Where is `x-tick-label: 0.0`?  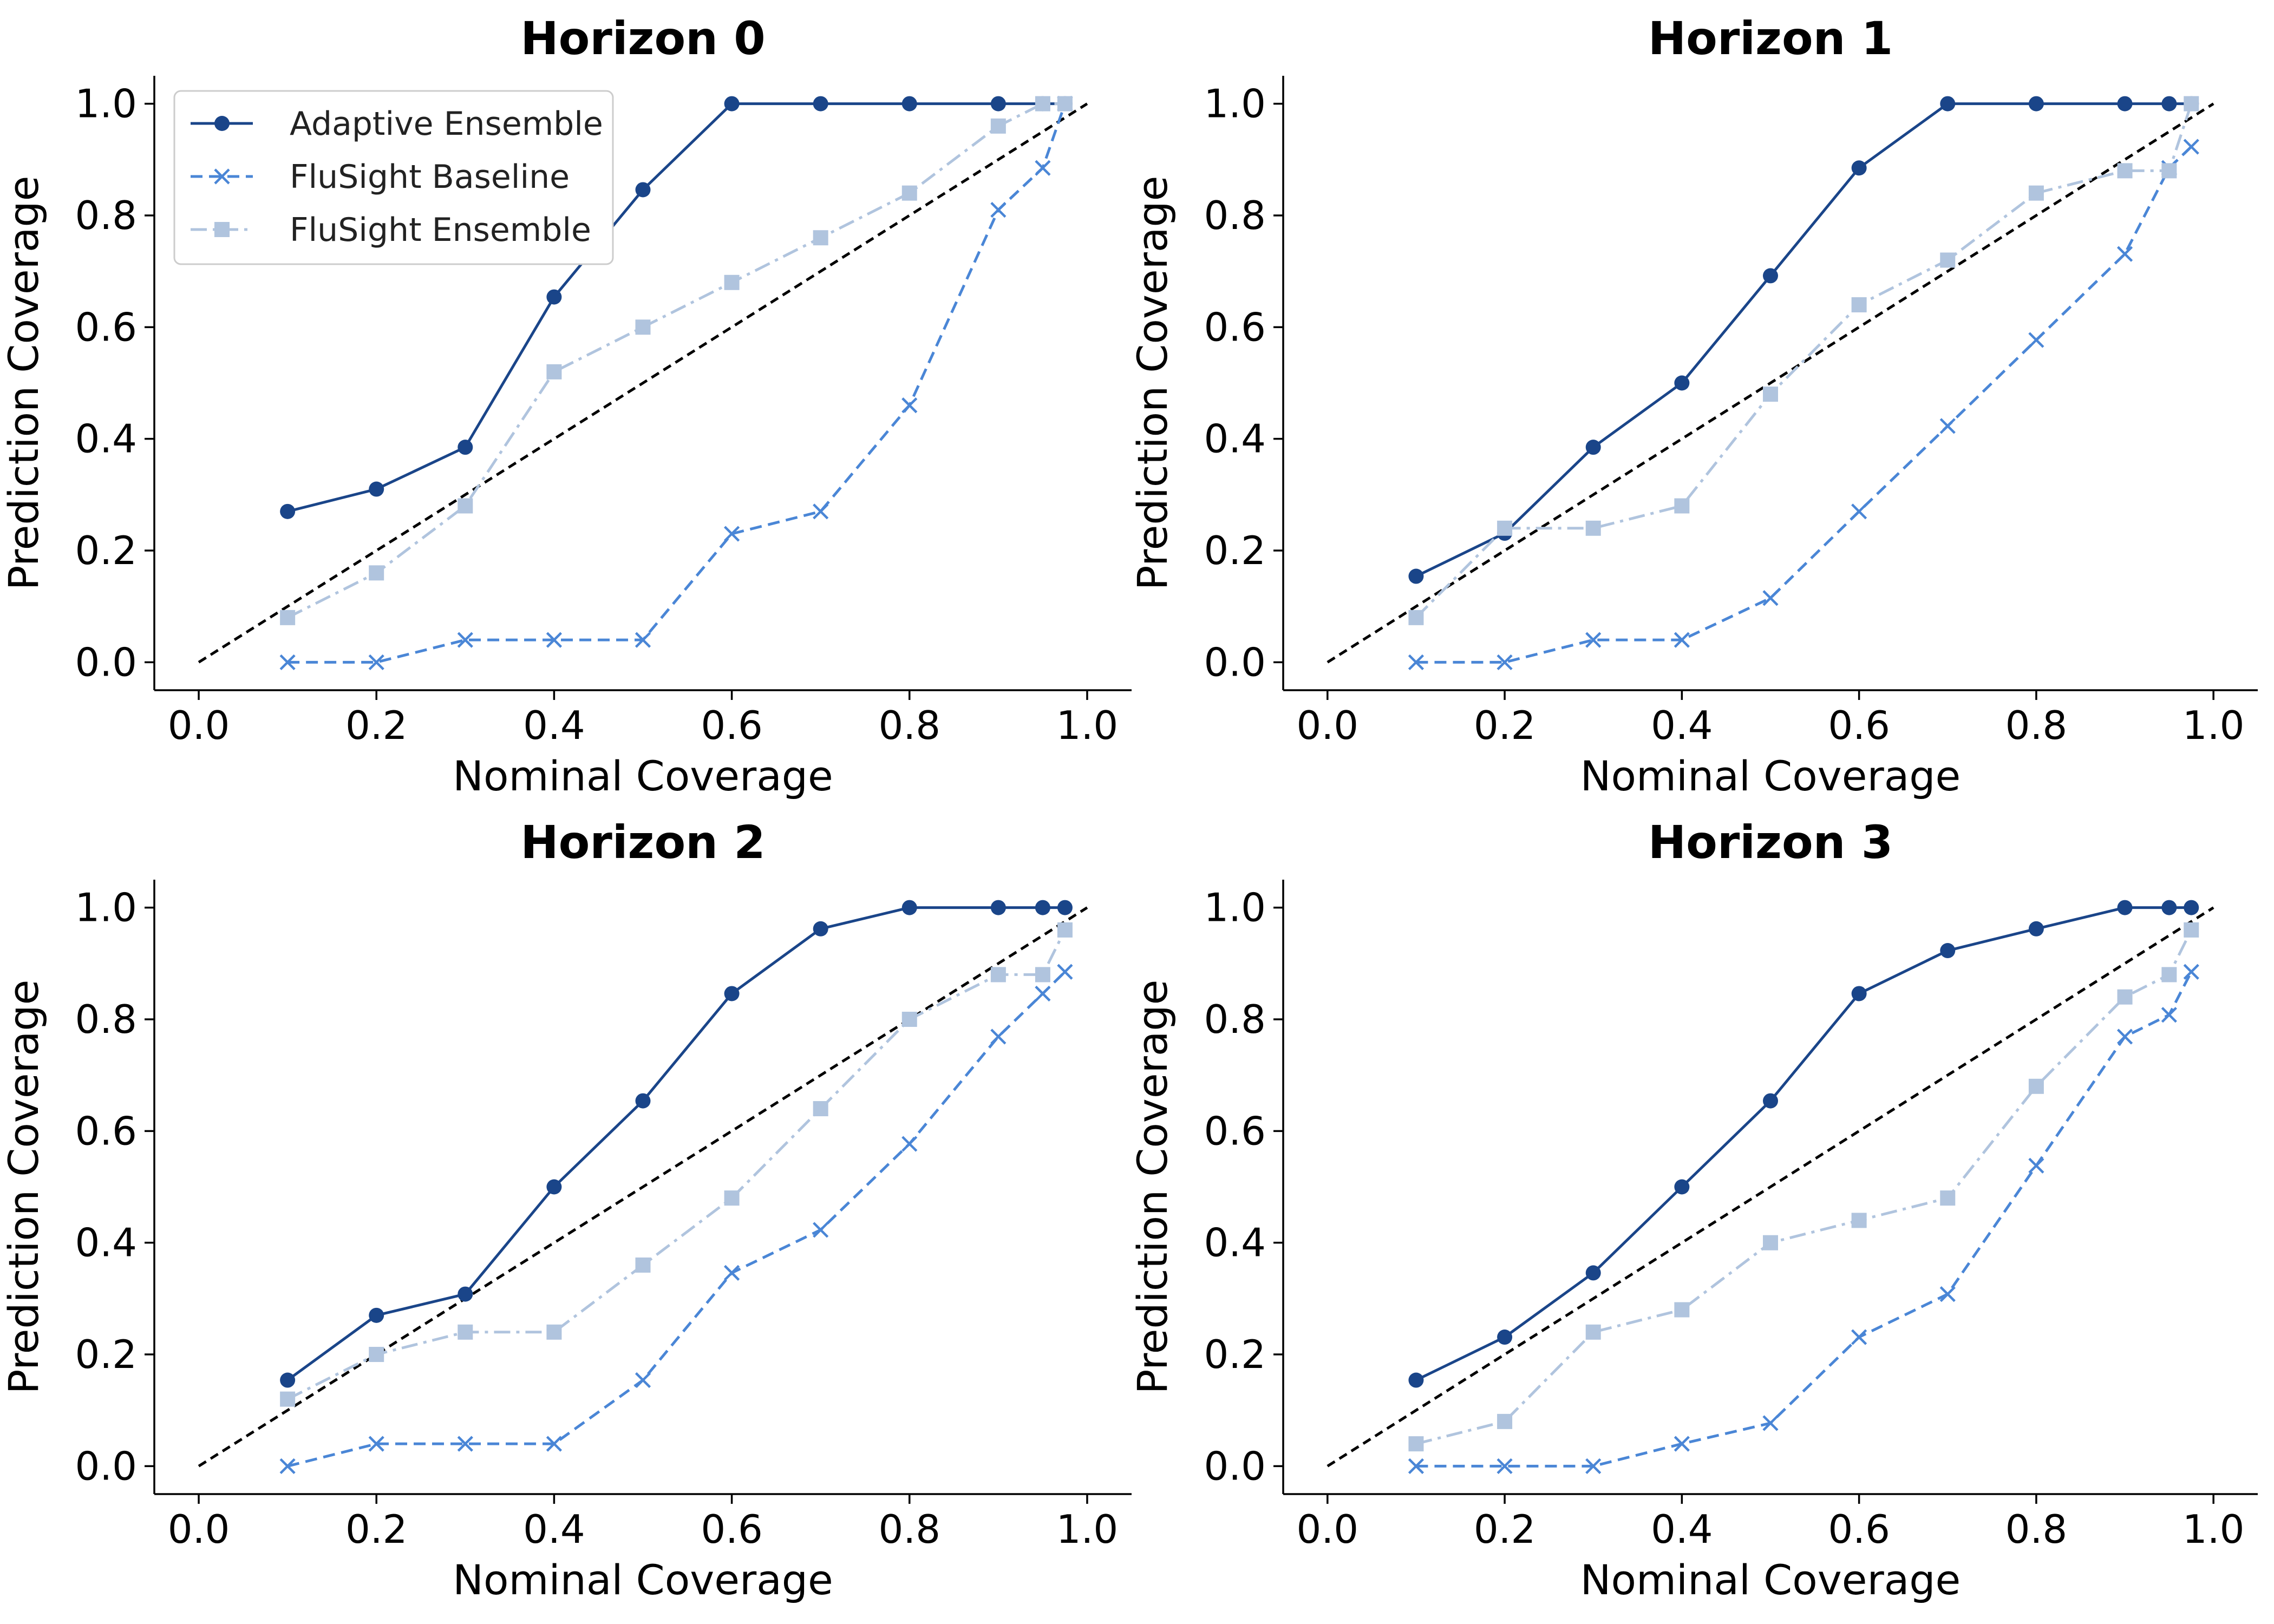 x-tick-label: 0.0 is located at coordinates (199, 726).